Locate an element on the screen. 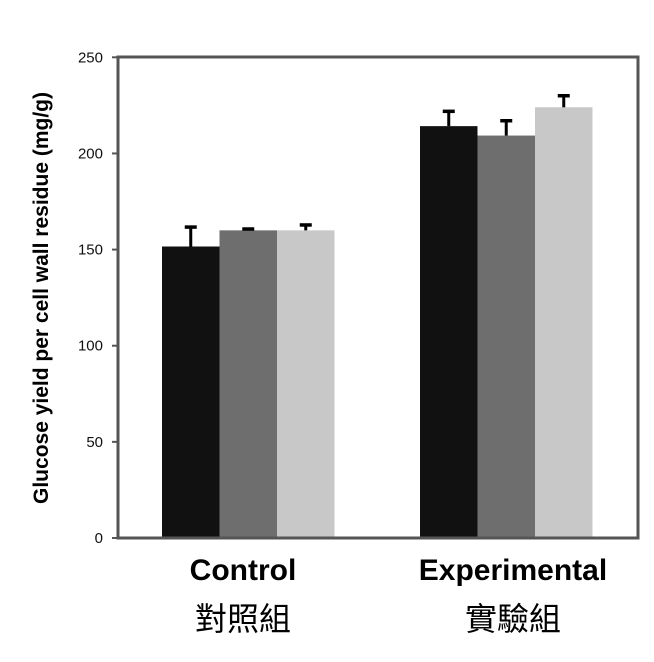 Image resolution: width=654 pixels, height=662 pixels. y-tick-label: 0 is located at coordinates (99, 538).